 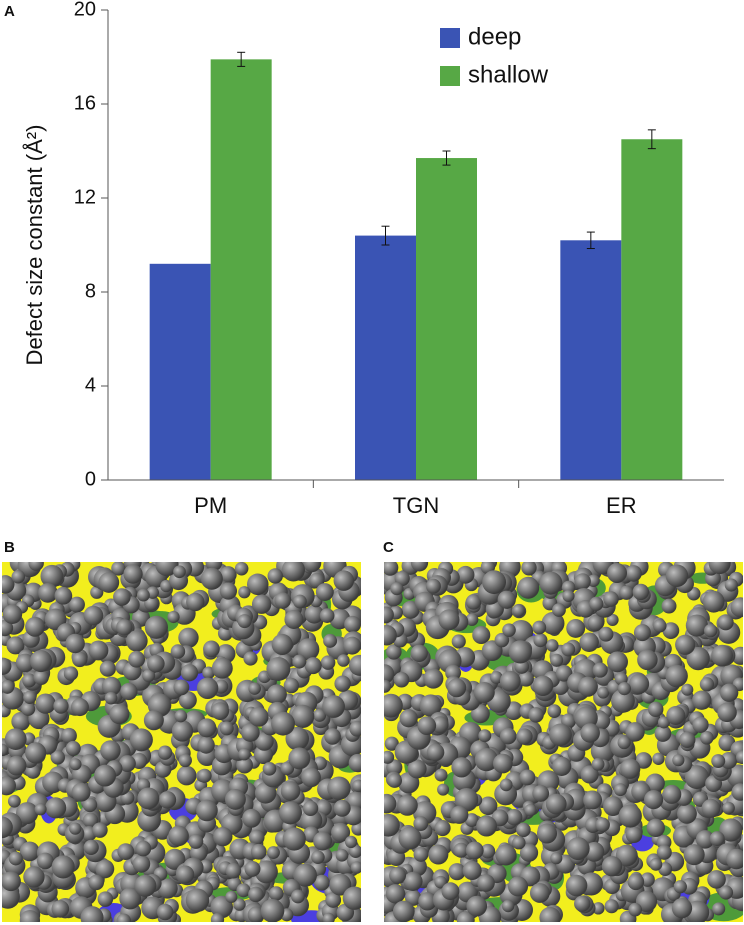 What do you see at coordinates (388, 547) in the screenshot?
I see `panel-label: C` at bounding box center [388, 547].